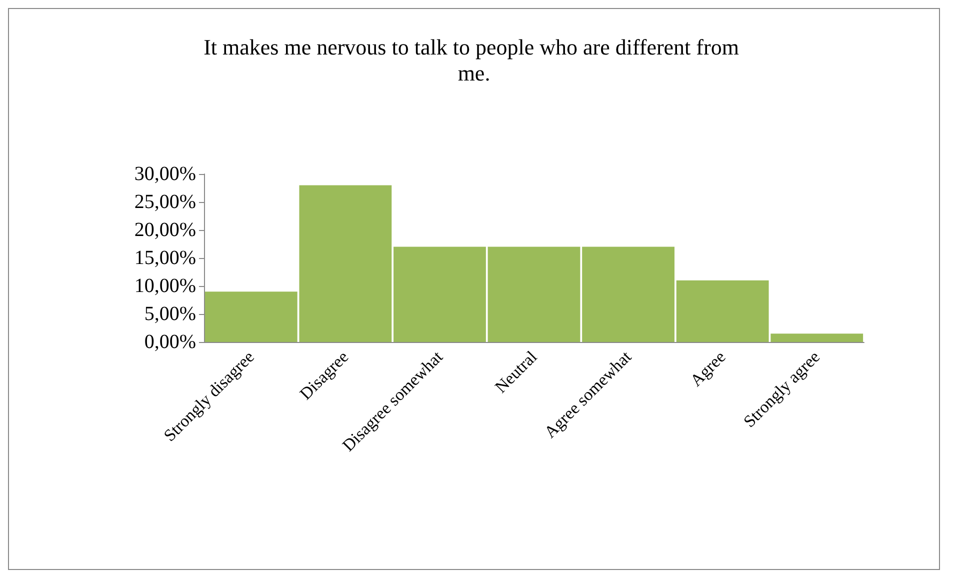 This screenshot has height=581, width=957. What do you see at coordinates (165, 286) in the screenshot?
I see `y-tick-label: 10,00%` at bounding box center [165, 286].